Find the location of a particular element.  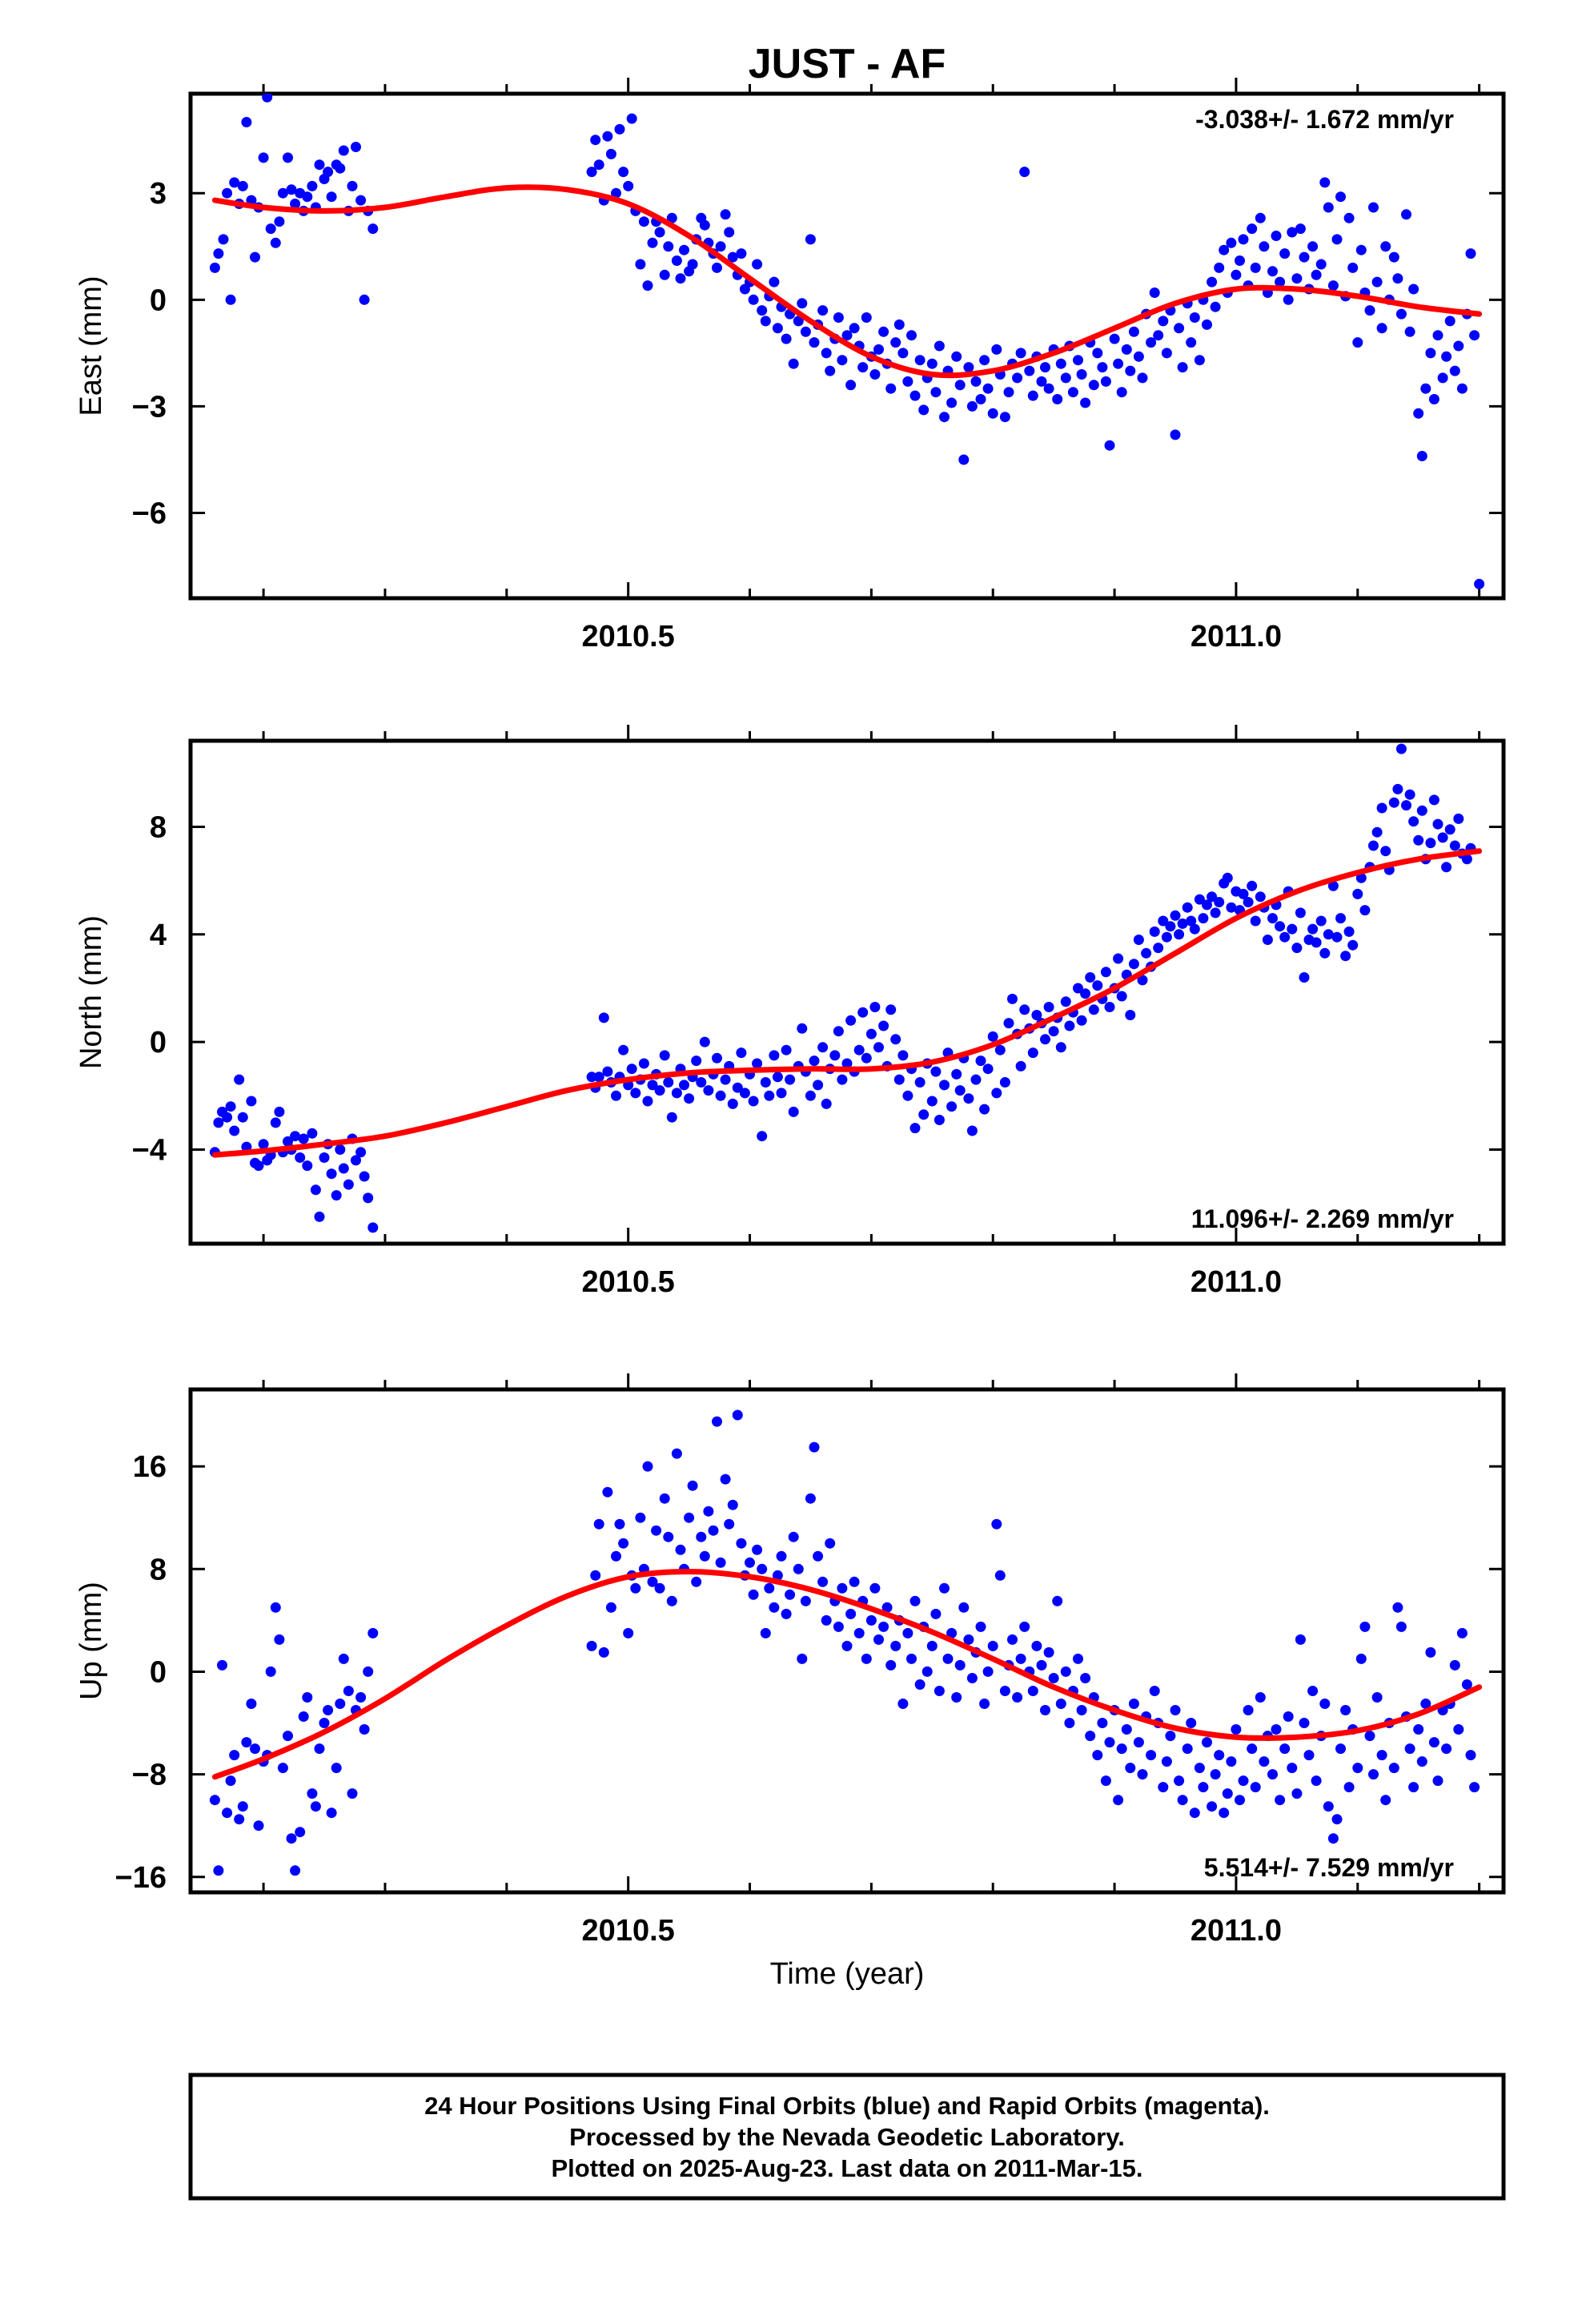

x-tick-label: 2011.0 is located at coordinates (1236, 636).